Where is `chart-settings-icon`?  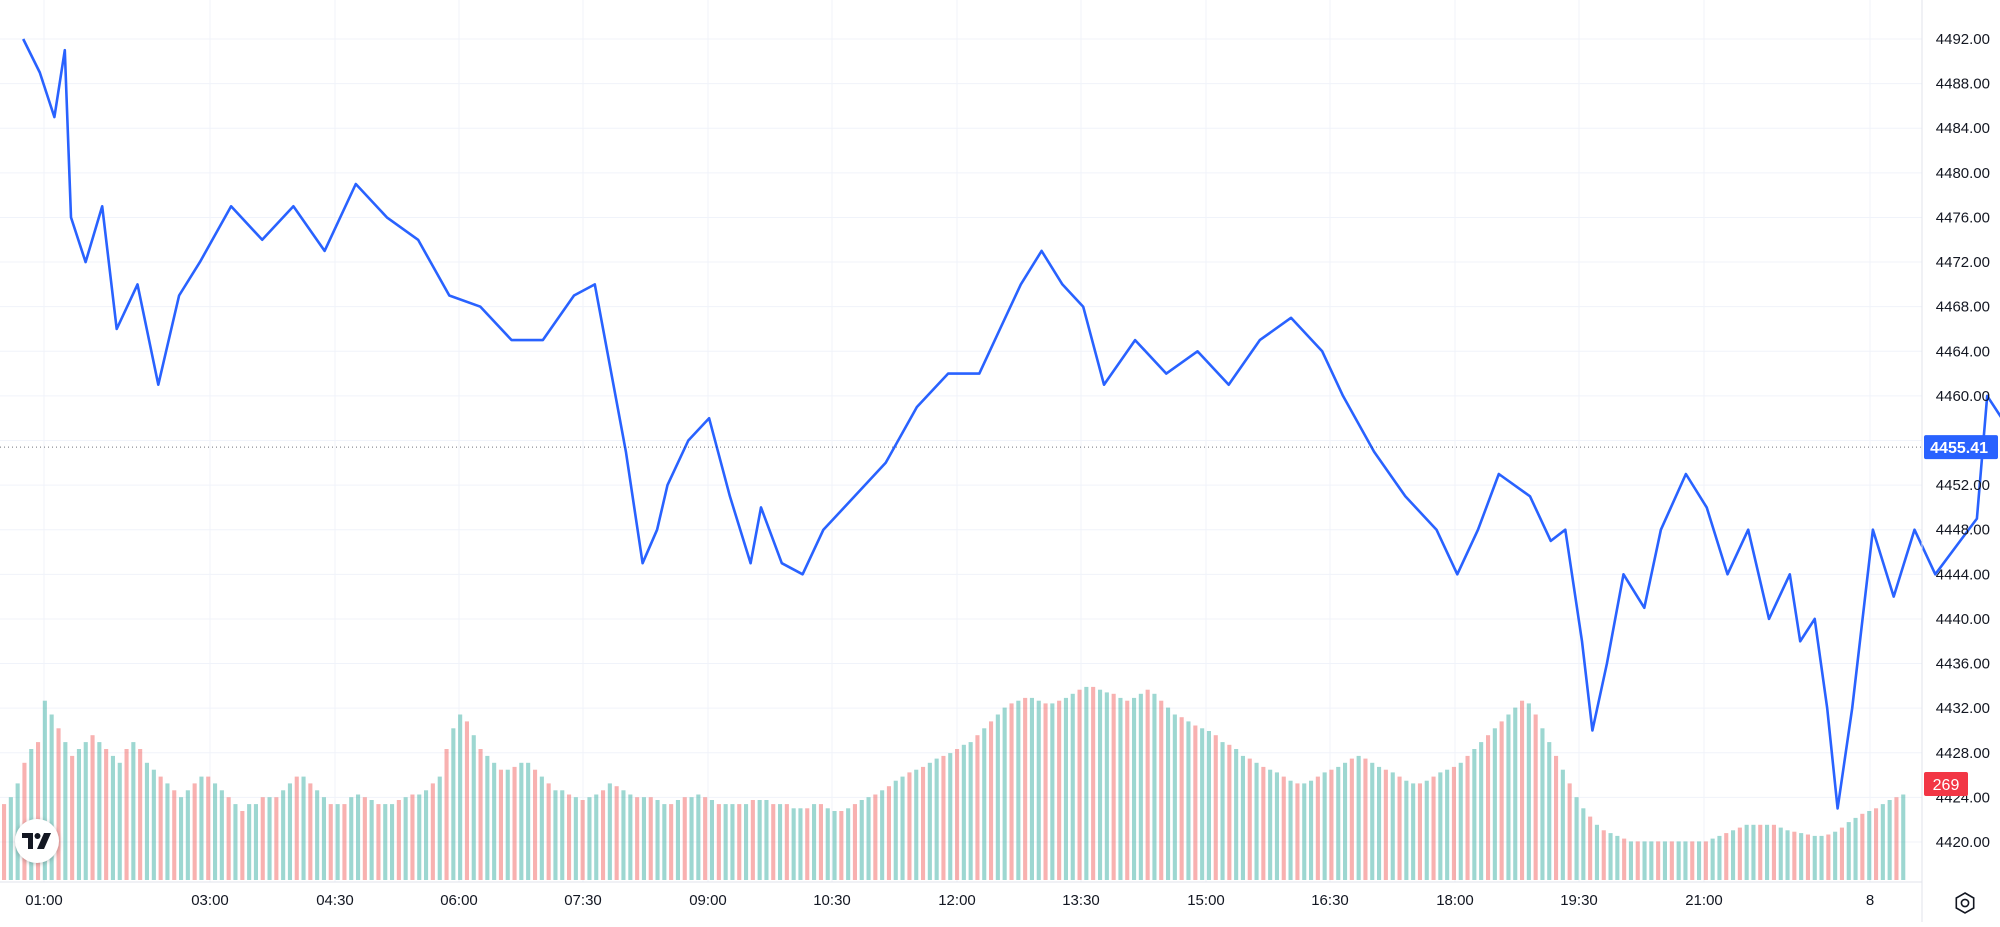
chart-settings-icon is located at coordinates (1965, 903).